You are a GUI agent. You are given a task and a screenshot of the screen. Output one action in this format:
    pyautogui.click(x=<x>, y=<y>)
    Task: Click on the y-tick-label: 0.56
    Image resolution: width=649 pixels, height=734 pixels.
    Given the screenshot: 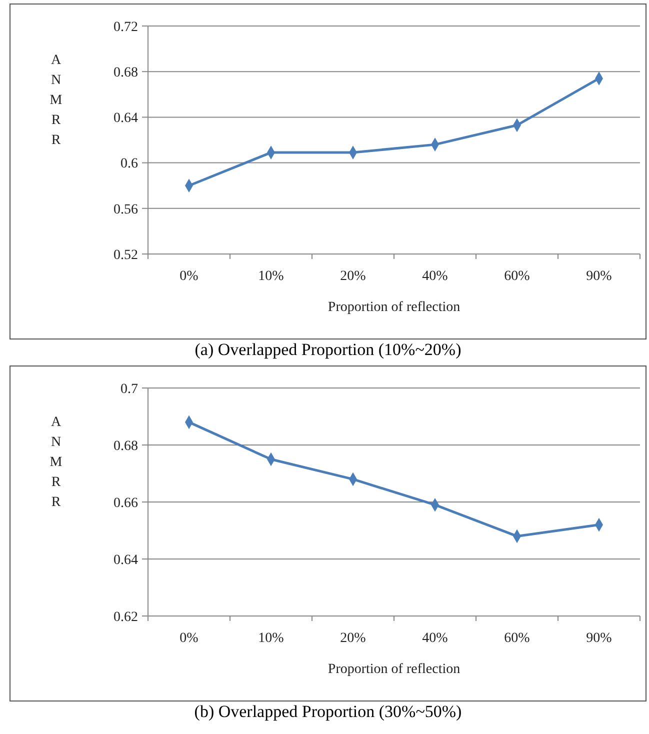 What is the action you would take?
    pyautogui.click(x=126, y=210)
    